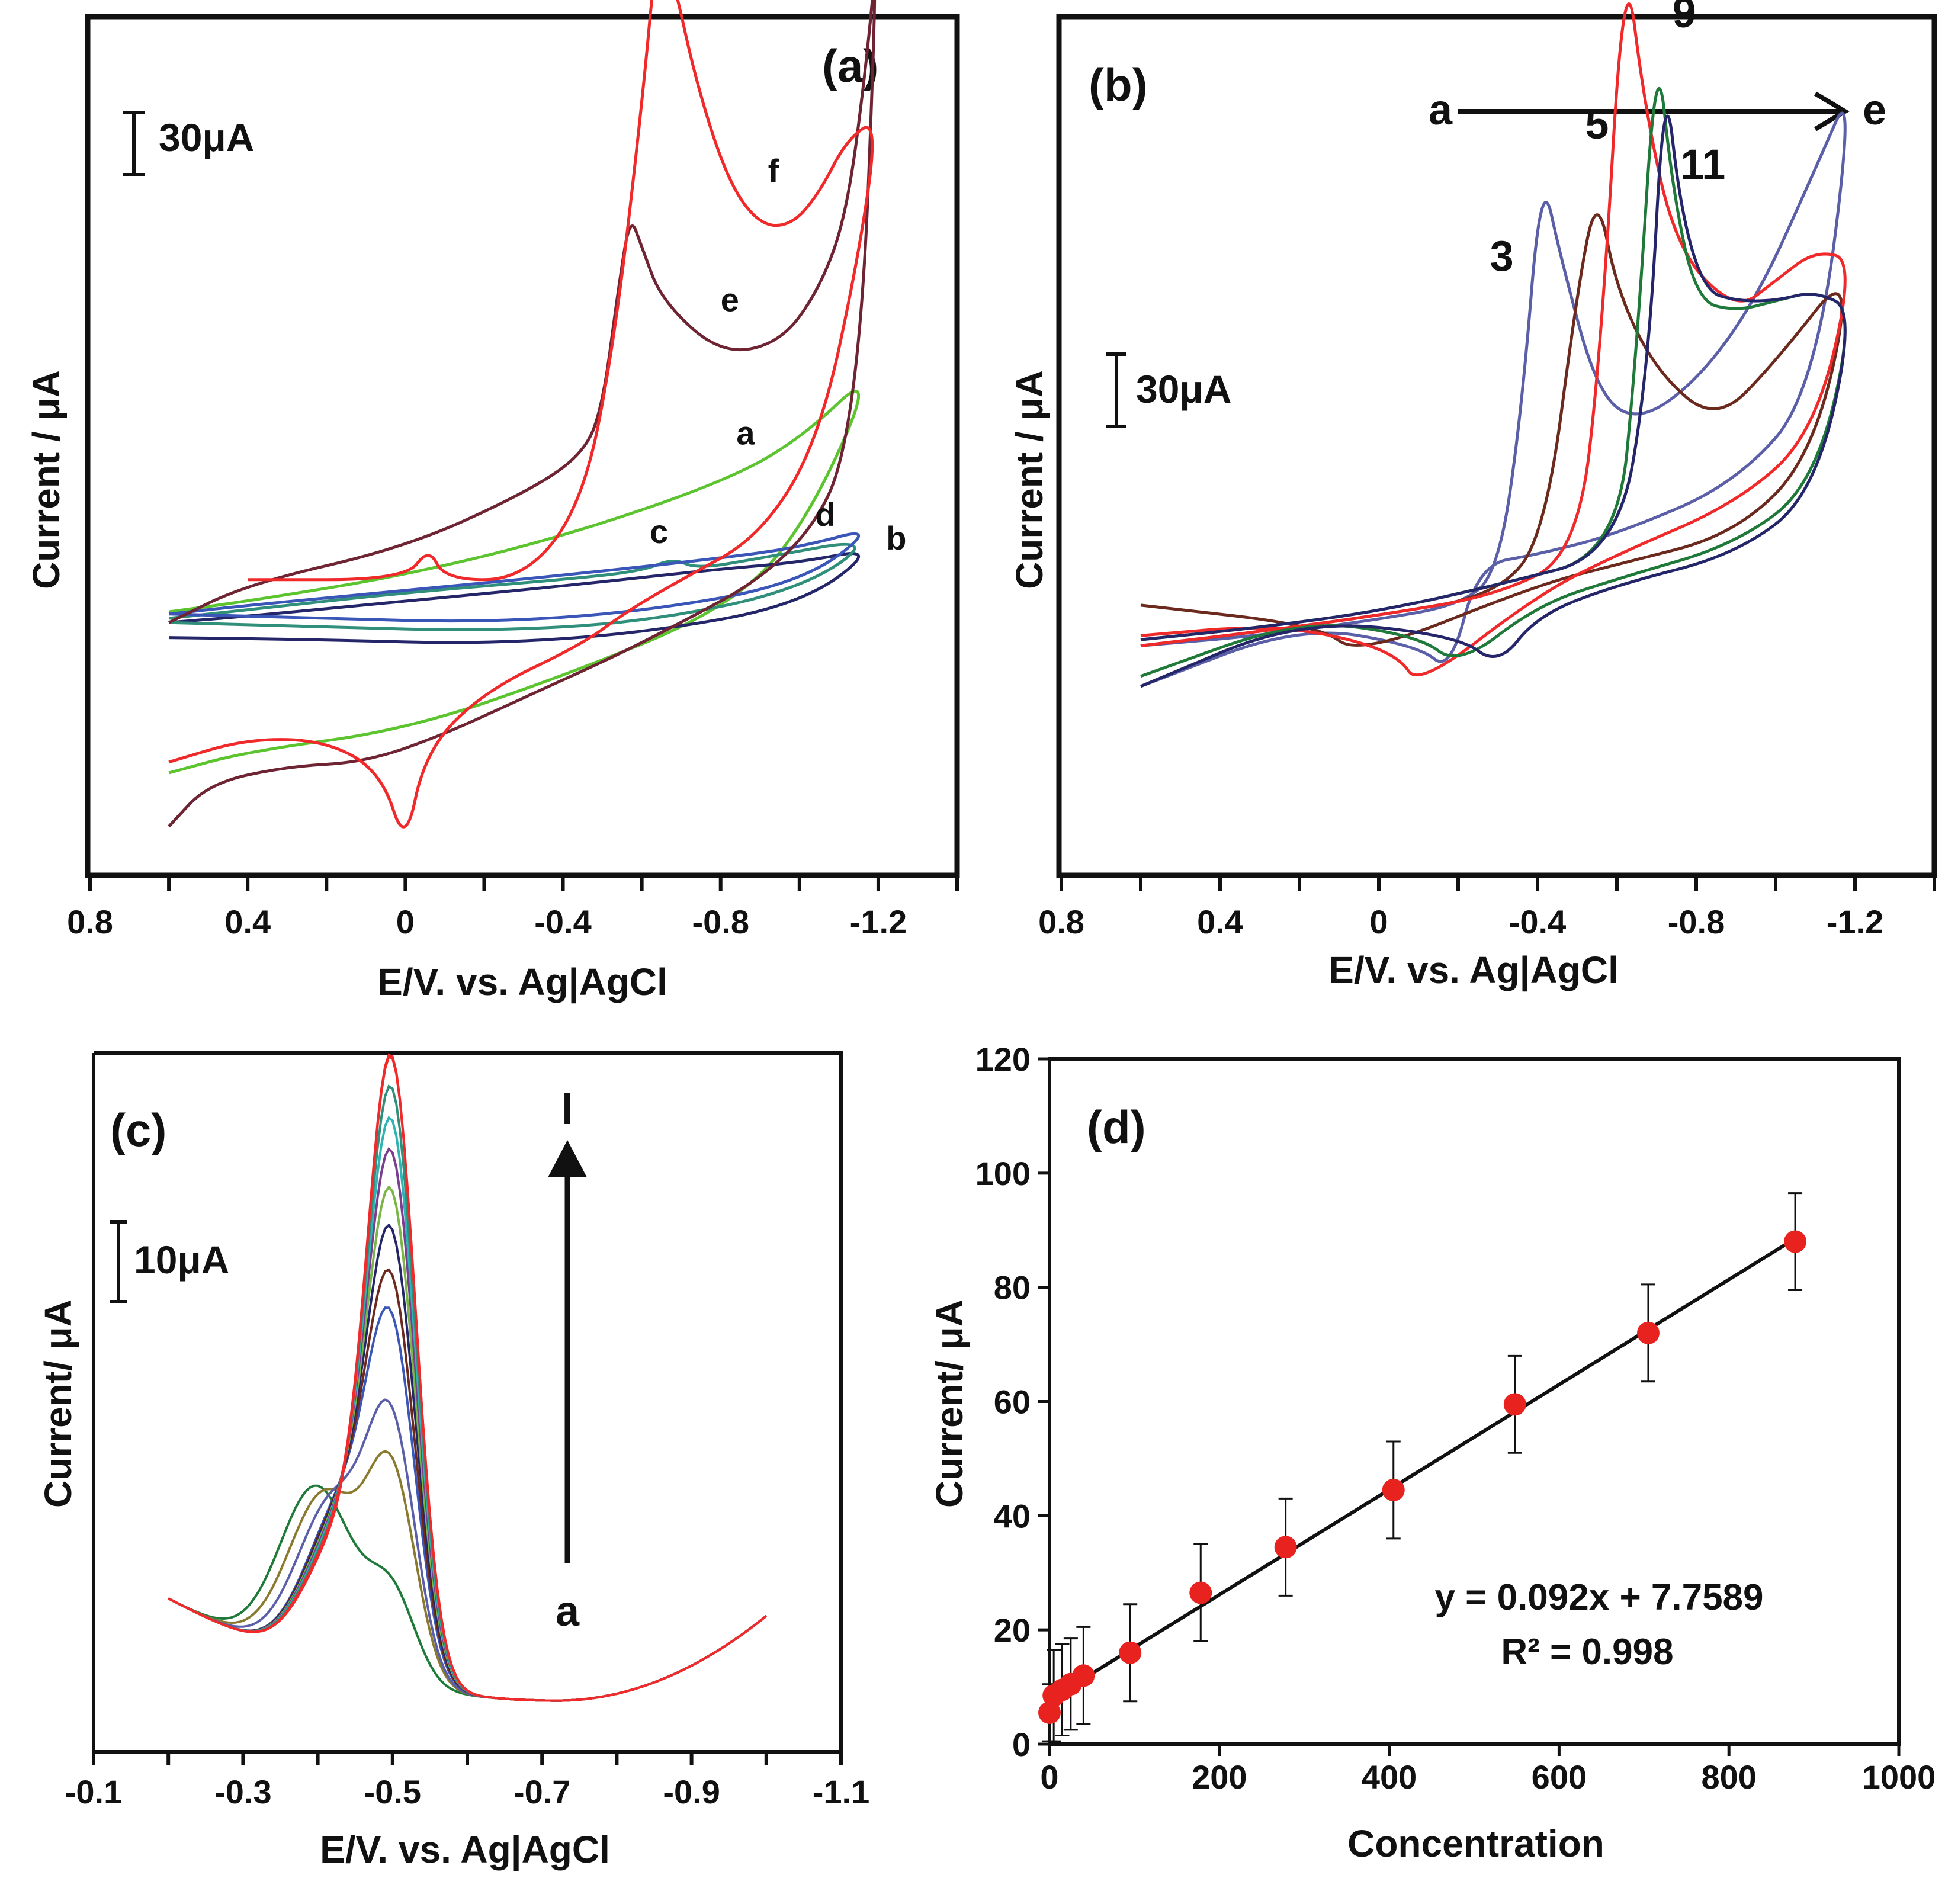 The height and width of the screenshot is (1904, 1945). I want to click on panel-b-scale-label: 30μA, so click(1183, 389).